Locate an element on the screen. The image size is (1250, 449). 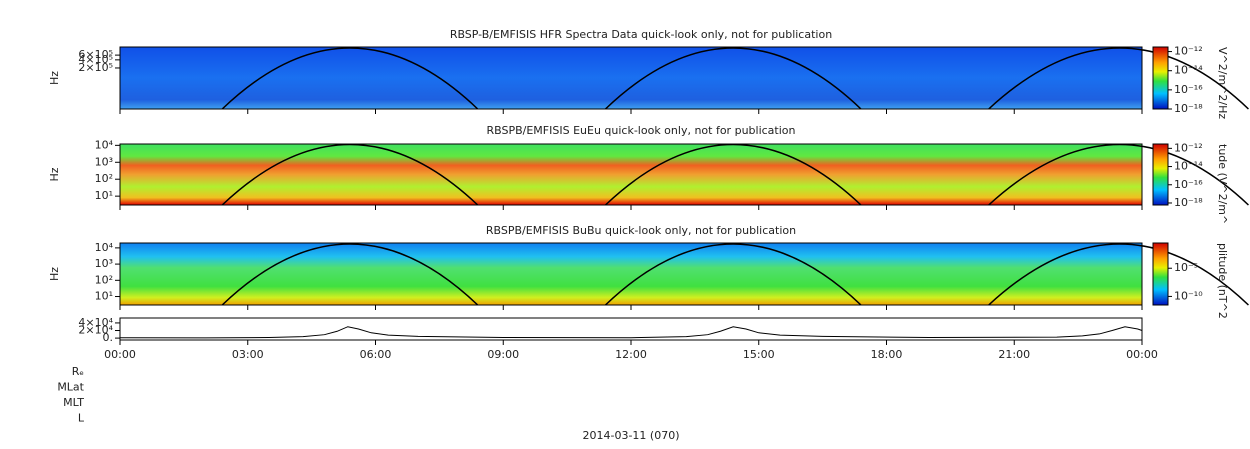
panel-frame is located at coordinates (631, 329).